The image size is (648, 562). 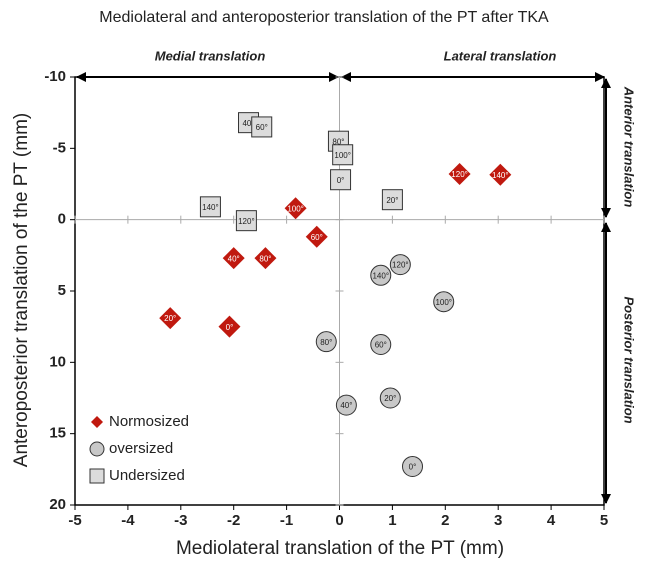 I want to click on y-tick-label: 20, so click(x=57, y=504).